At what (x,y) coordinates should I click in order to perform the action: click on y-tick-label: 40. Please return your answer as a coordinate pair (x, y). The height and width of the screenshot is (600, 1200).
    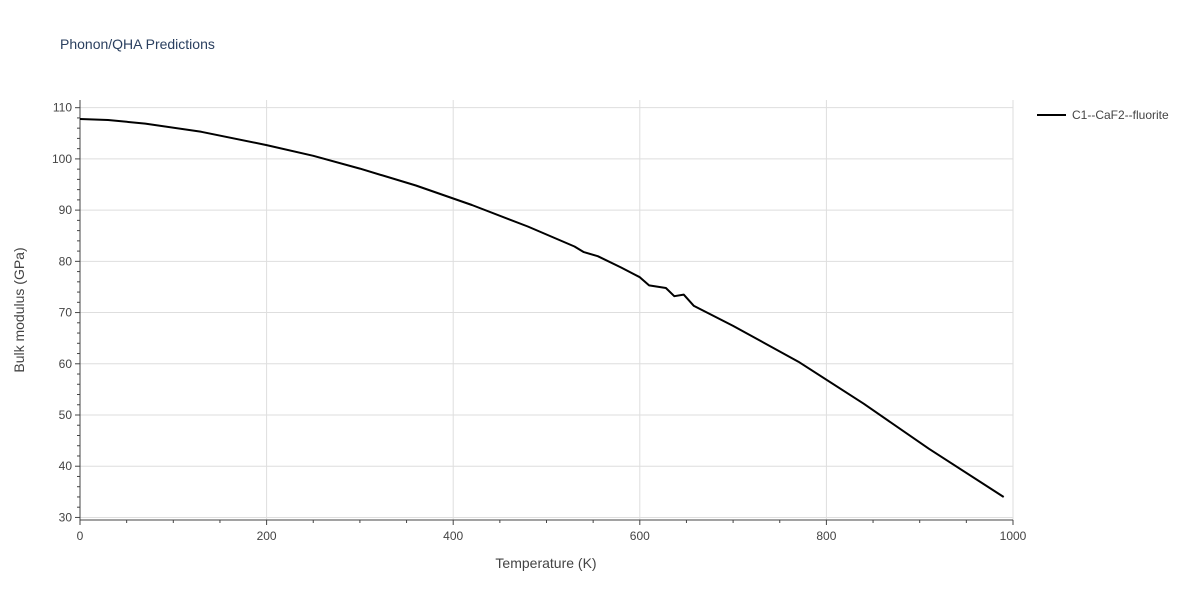
    Looking at the image, I should click on (66, 466).